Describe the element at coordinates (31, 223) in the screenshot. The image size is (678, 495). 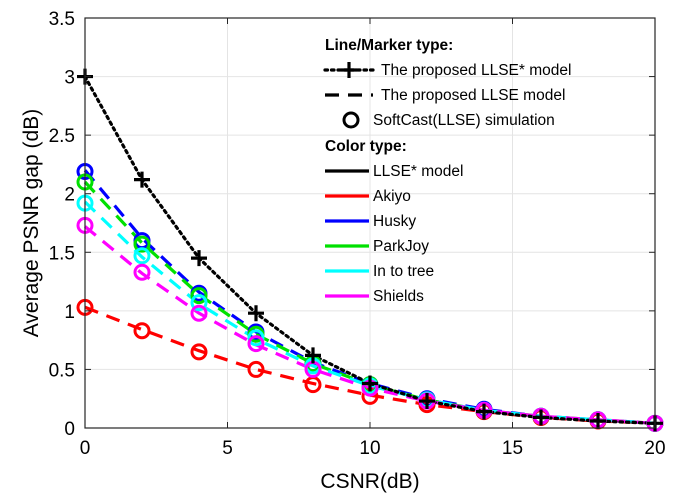
I see `y-axis-label: Average PSNR gap (dB)` at that location.